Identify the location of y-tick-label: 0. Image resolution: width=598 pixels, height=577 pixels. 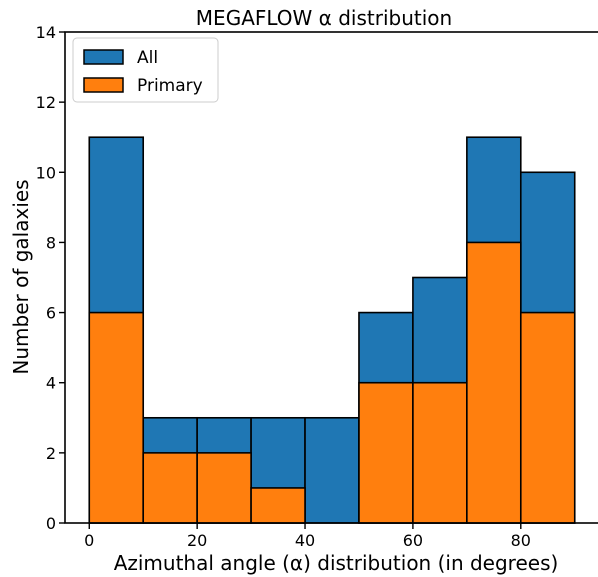
(51, 523).